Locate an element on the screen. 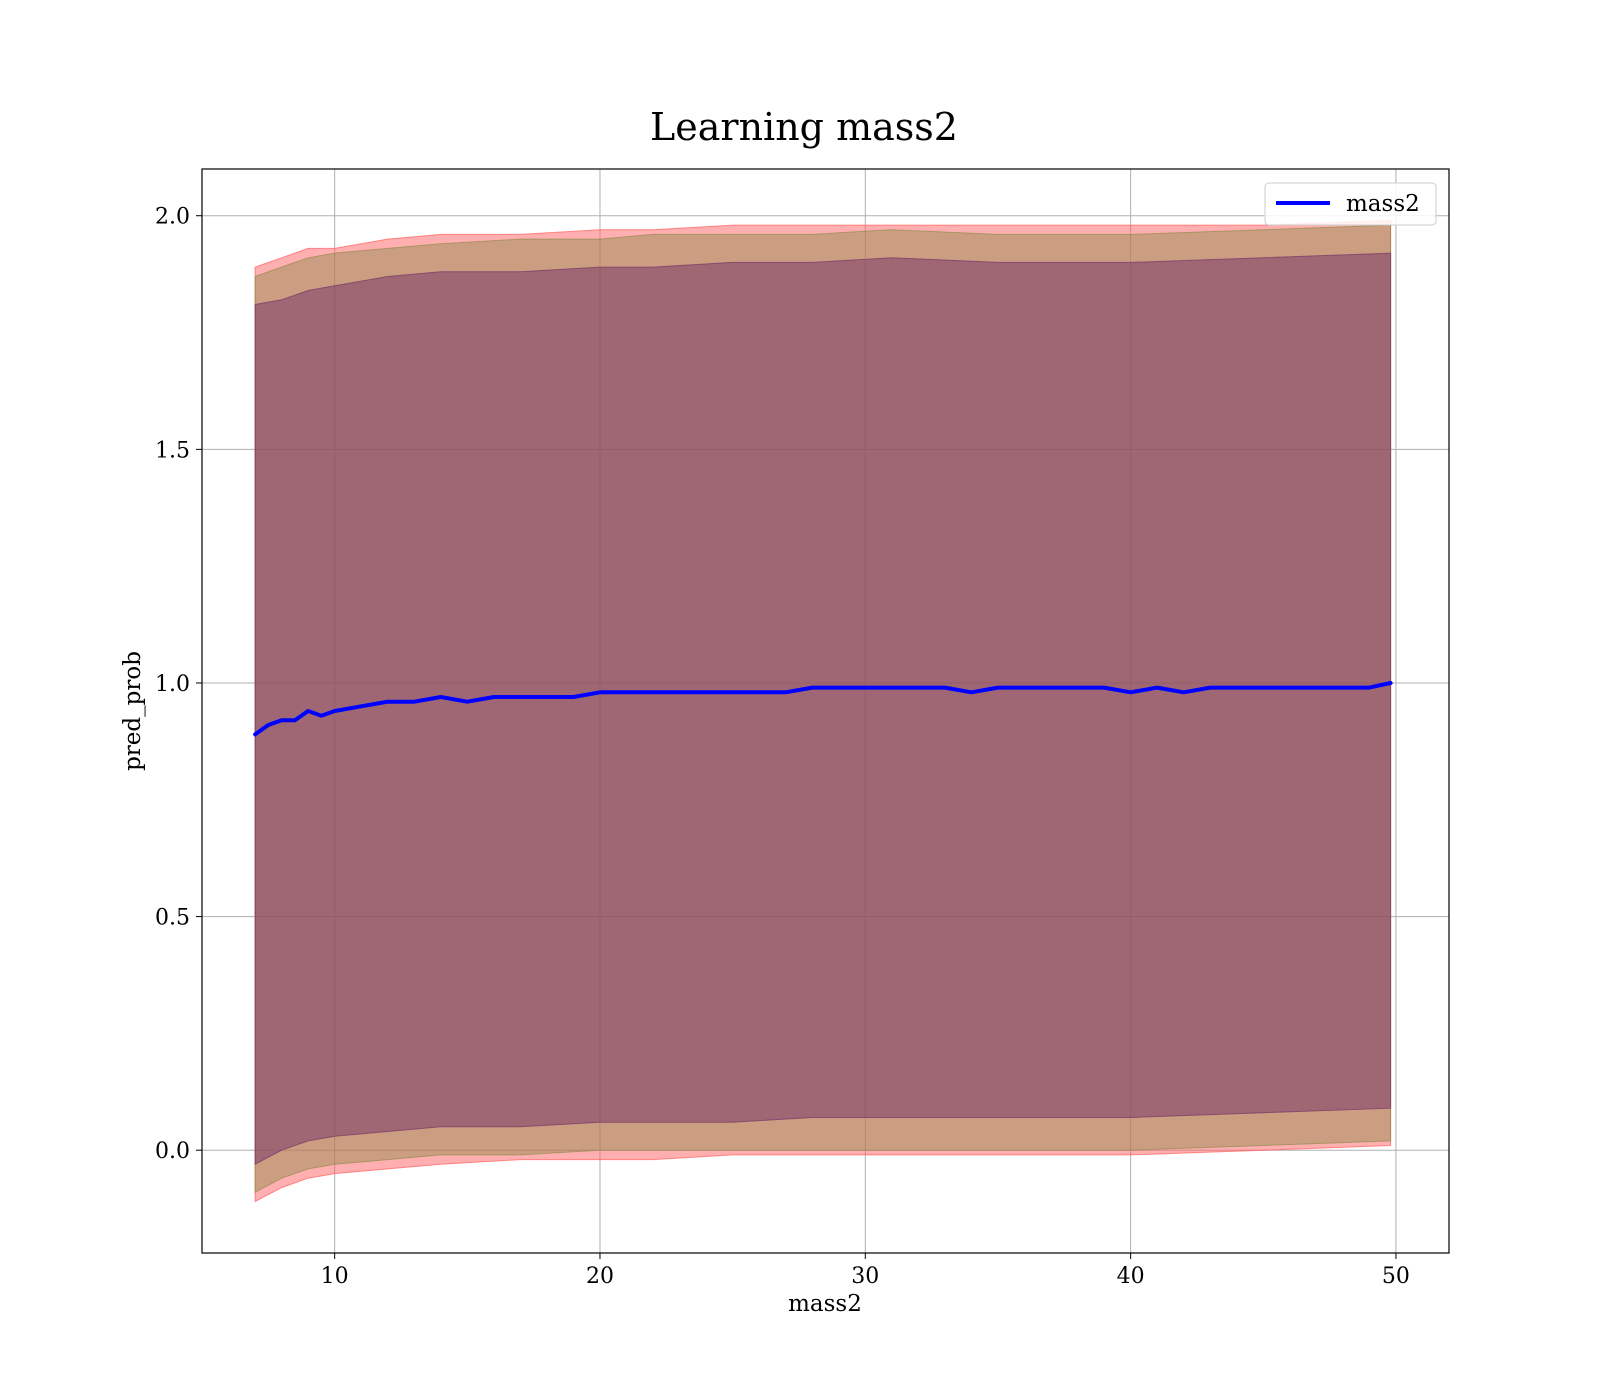 The image size is (1600, 1400). x-tick-label: 10 is located at coordinates (335, 1276).